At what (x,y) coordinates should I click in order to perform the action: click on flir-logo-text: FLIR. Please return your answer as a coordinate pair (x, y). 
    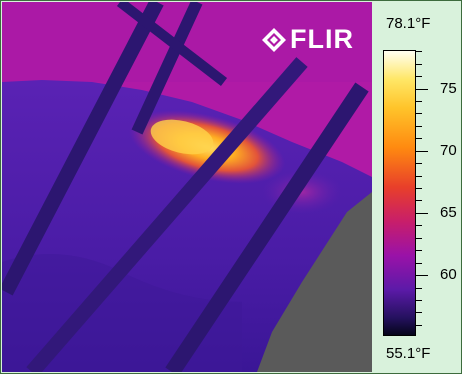
    Looking at the image, I should click on (322, 39).